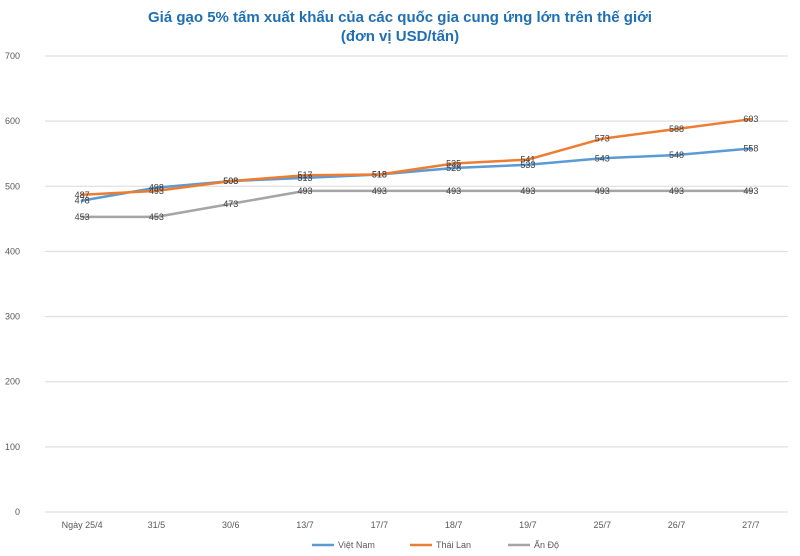  Describe the element at coordinates (380, 525) in the screenshot. I see `x-tick-label: 17/7` at that location.